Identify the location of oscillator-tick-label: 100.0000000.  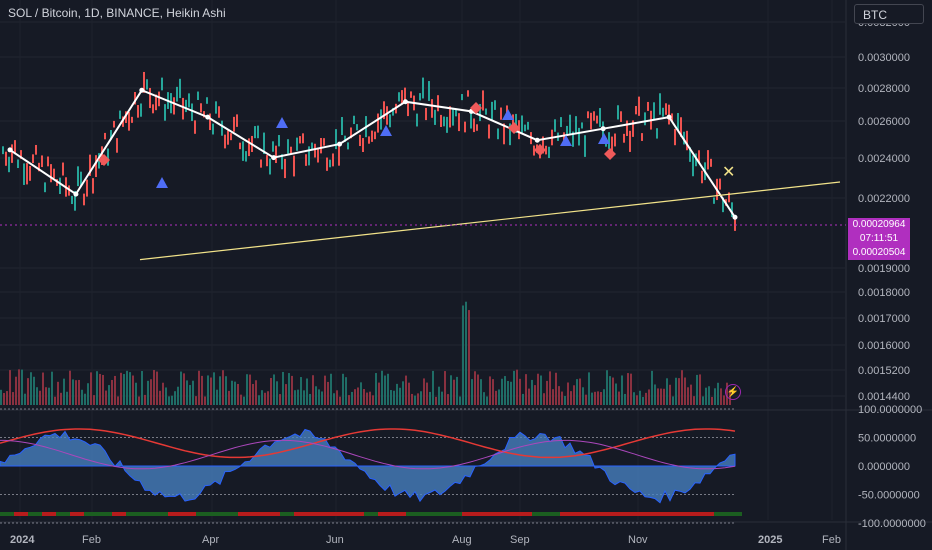
(890, 410).